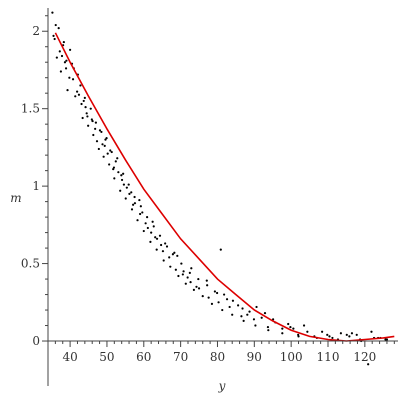 The image size is (400, 400). What do you see at coordinates (15, 198) in the screenshot?
I see `y-axis-title: m` at bounding box center [15, 198].